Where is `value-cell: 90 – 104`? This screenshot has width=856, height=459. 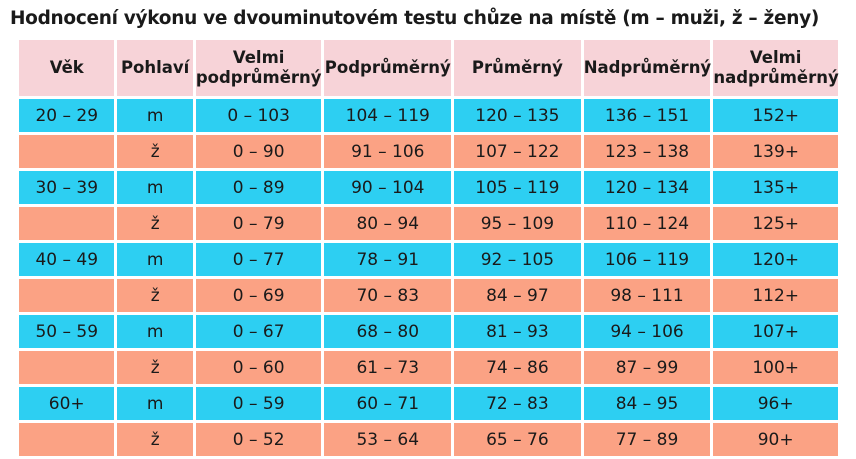 value-cell: 90 – 104 is located at coordinates (388, 187).